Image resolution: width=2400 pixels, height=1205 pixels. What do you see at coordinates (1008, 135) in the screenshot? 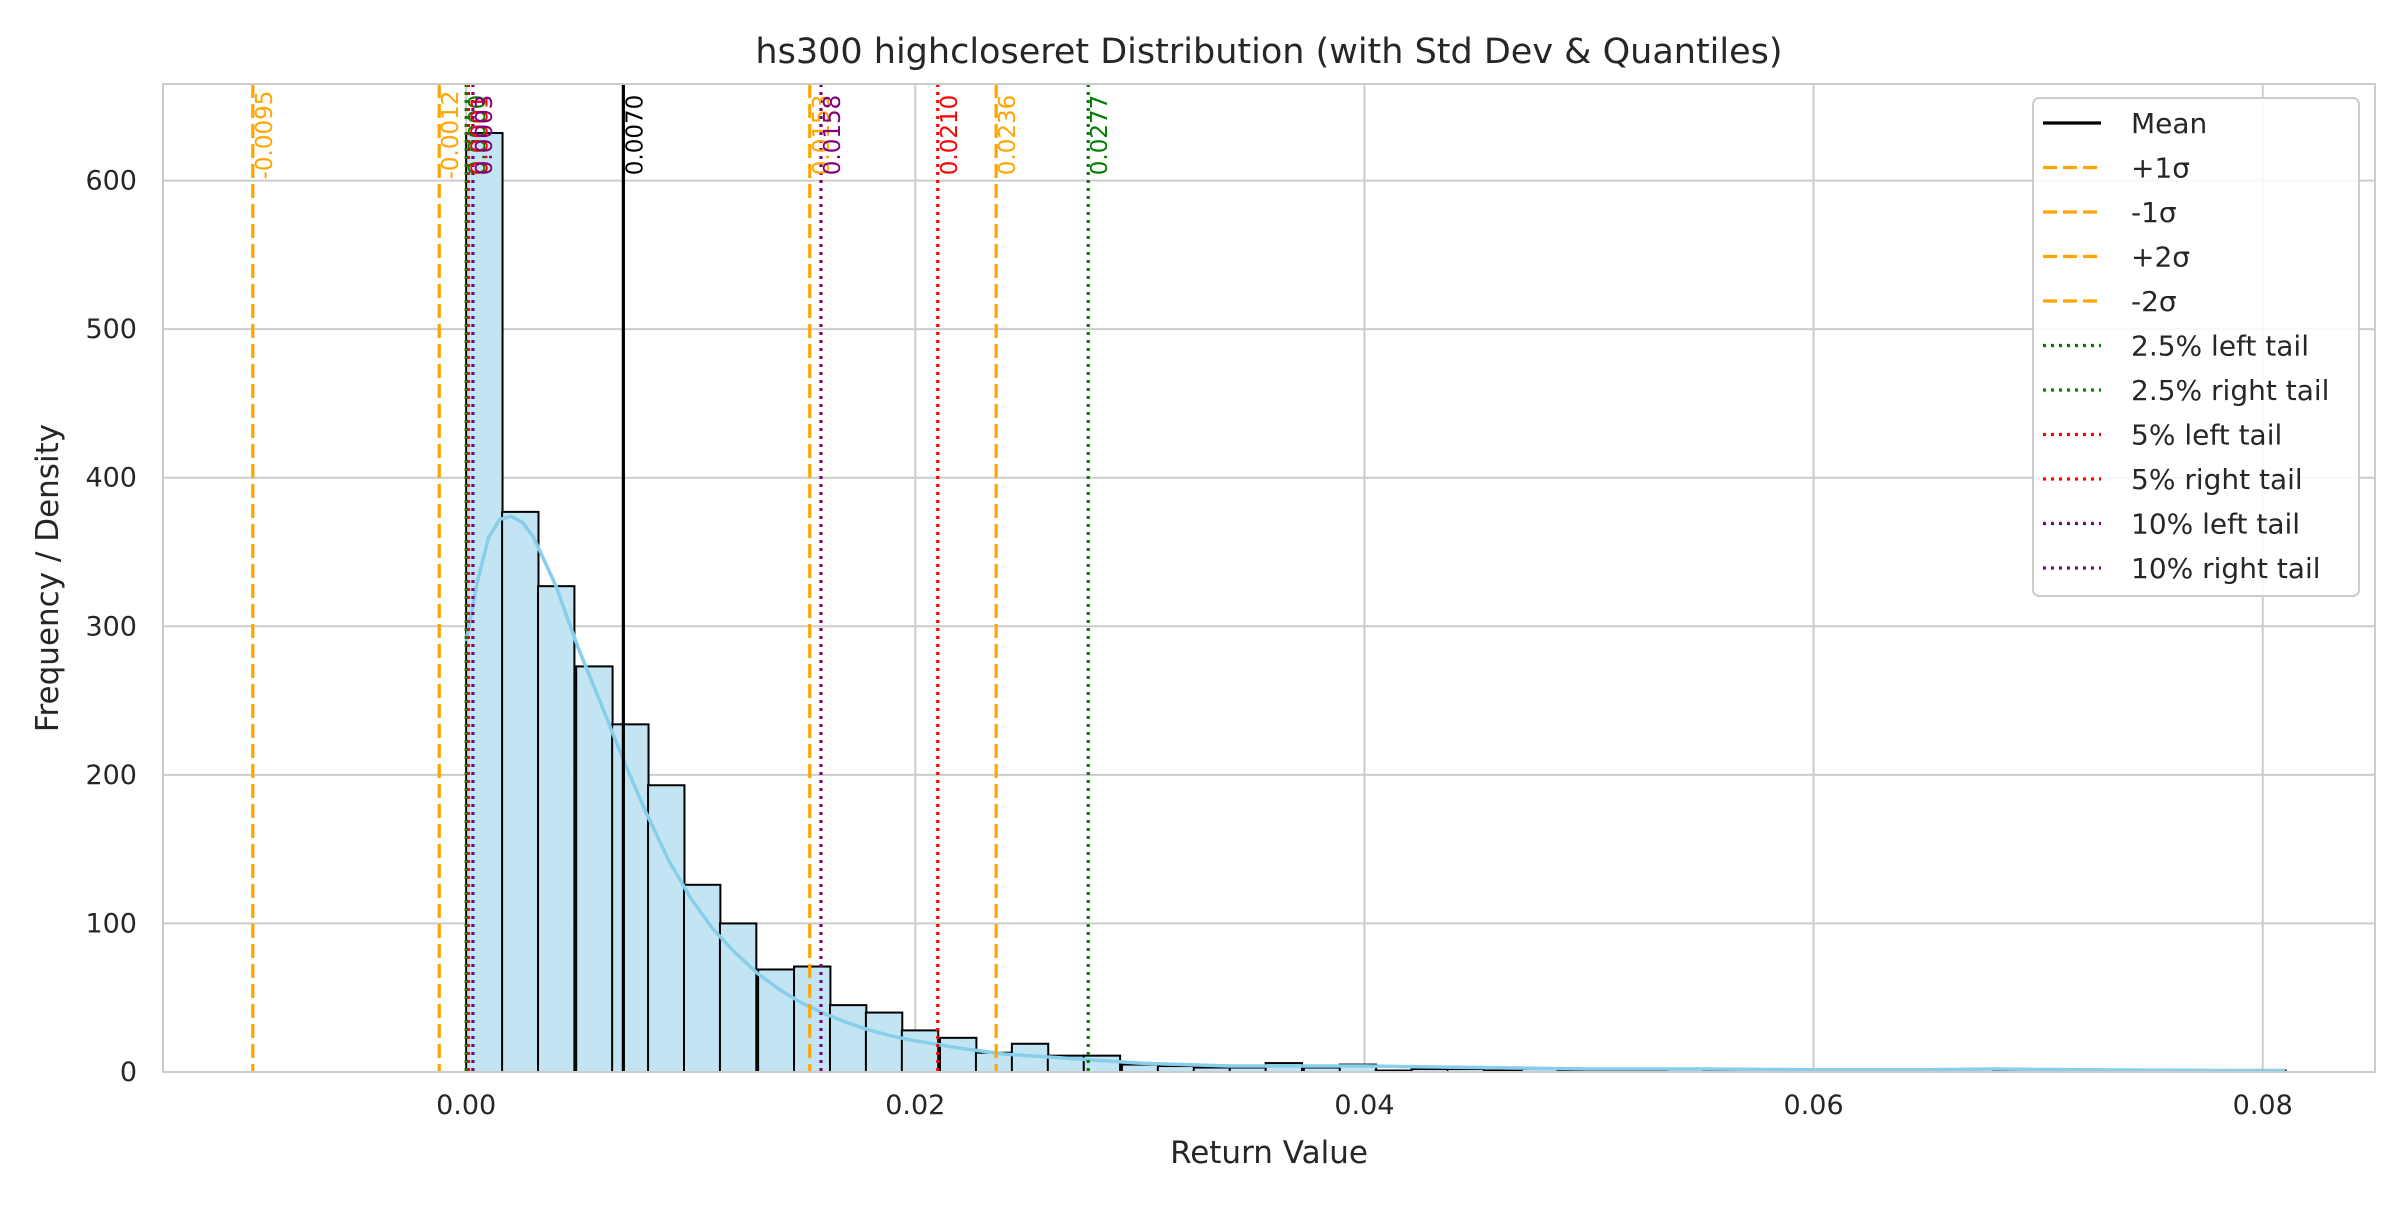
I see `reference-line-label-3: 0.0236` at bounding box center [1008, 135].